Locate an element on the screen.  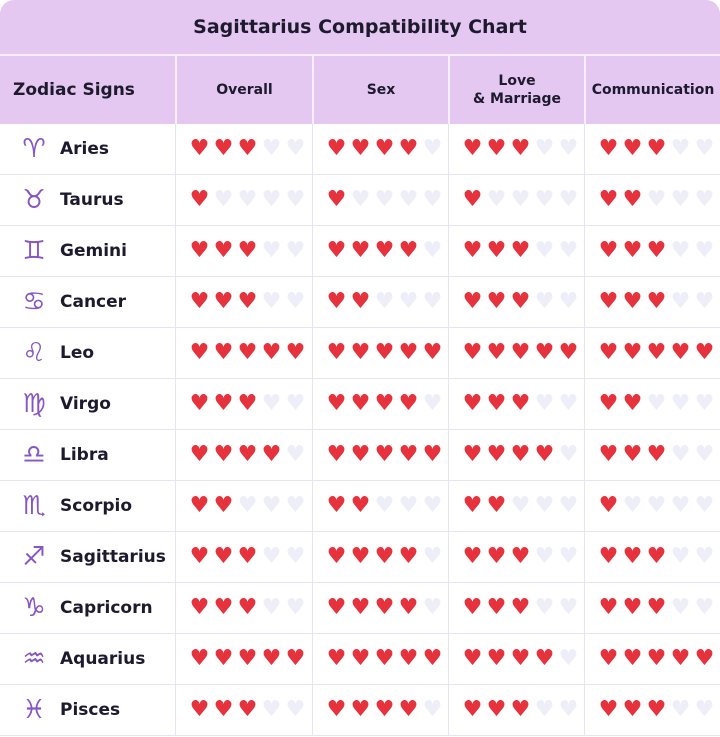
sign-cell: ♌︎ Leo is located at coordinates (87, 353).